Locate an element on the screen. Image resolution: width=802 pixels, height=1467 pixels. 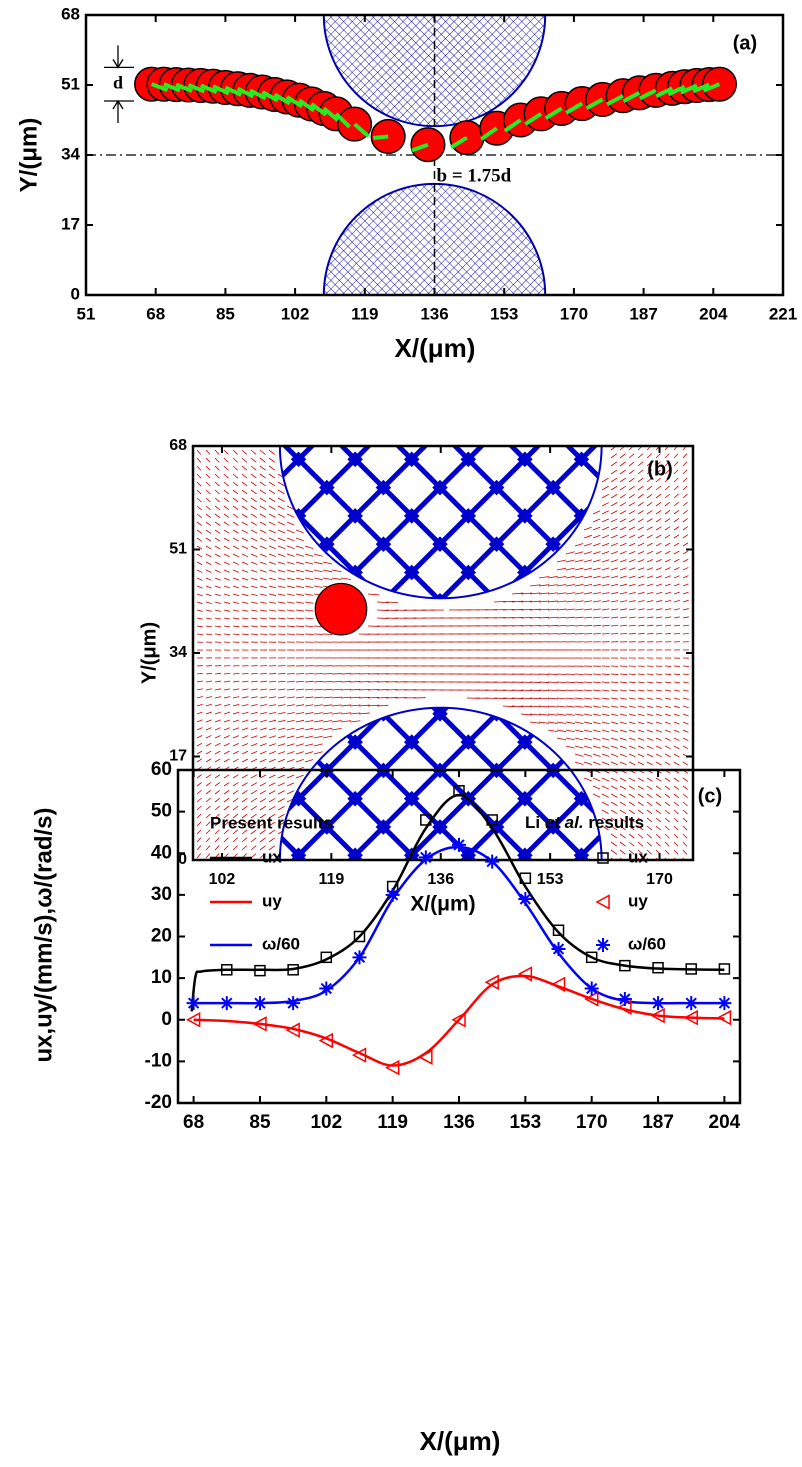
x-tick-label: 119 is located at coordinates (364, 313).